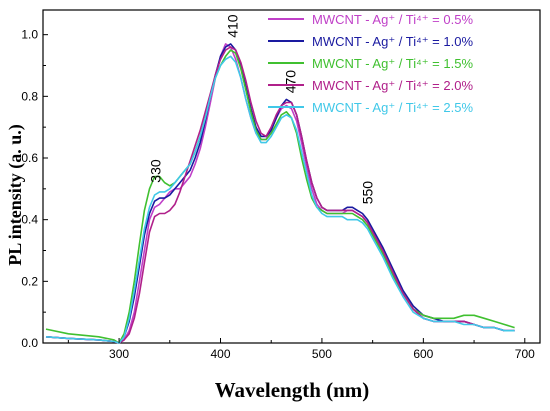 The height and width of the screenshot is (411, 550). I want to click on legend-entry-3: MWCNT - Ag⁺ / Ti⁴⁺ = 1.5%, so click(392, 63).